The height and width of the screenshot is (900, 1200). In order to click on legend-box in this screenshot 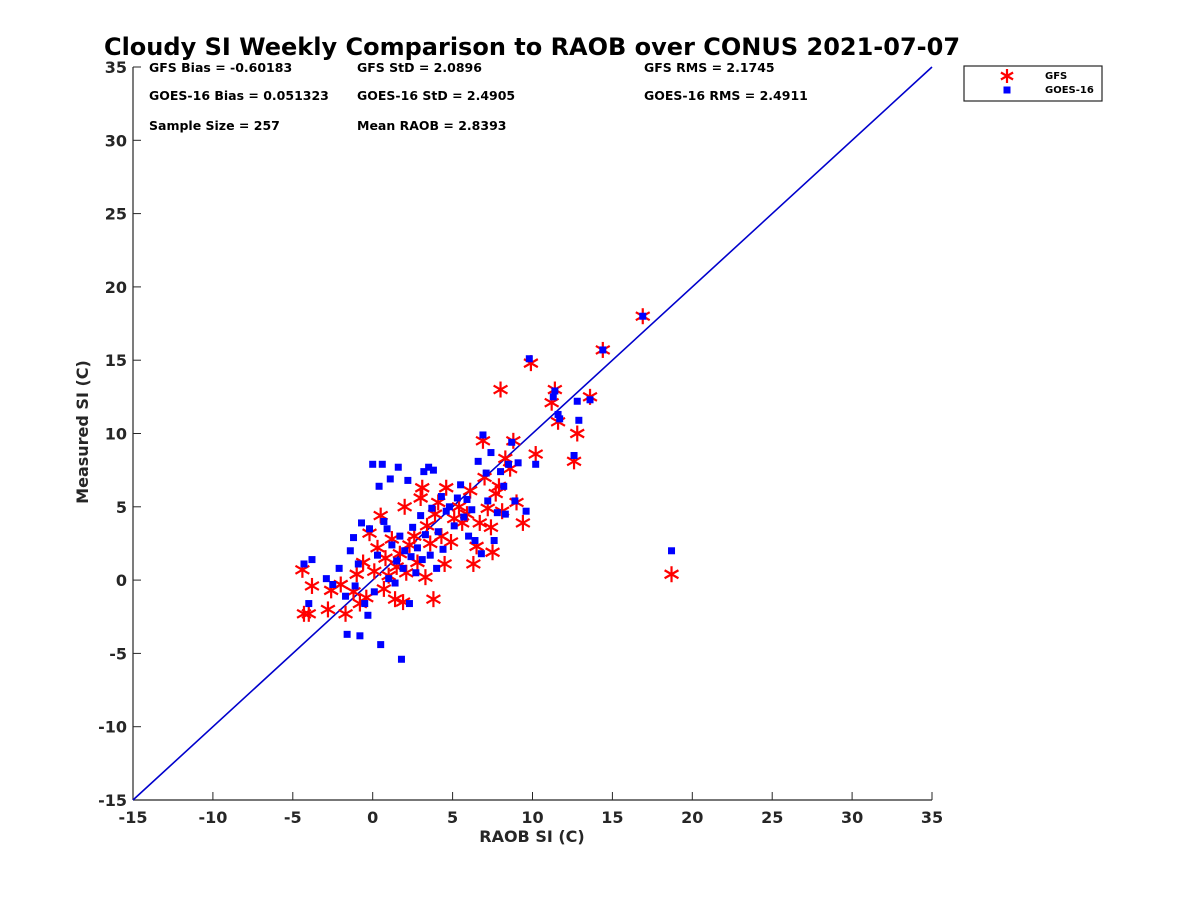, I will do `click(1033, 83)`.